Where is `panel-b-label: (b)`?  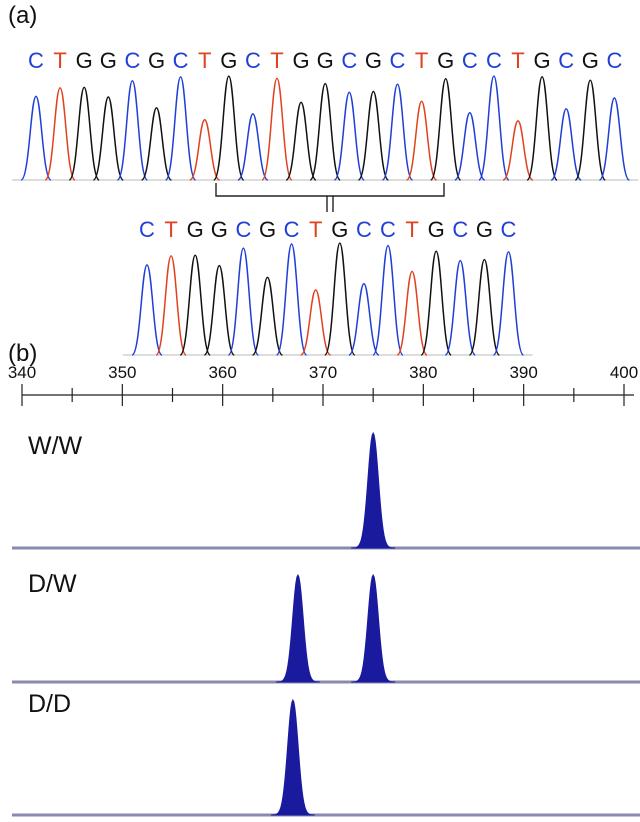 panel-b-label: (b) is located at coordinates (23, 353).